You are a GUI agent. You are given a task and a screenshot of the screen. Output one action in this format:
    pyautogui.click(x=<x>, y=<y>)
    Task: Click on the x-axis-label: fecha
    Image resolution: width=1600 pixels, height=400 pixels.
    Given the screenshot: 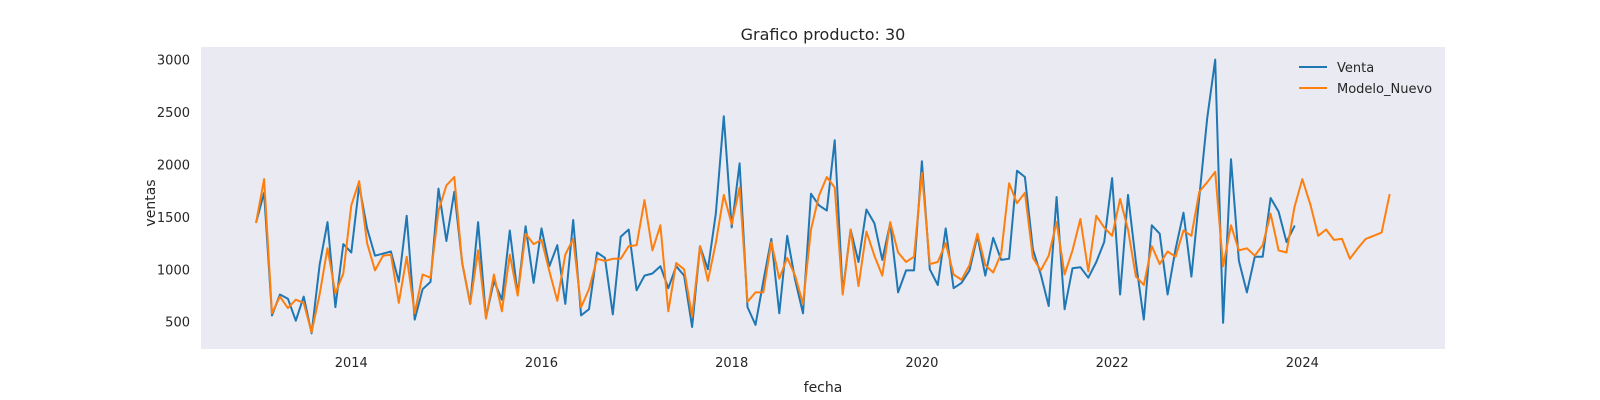 What is the action you would take?
    pyautogui.click(x=823, y=388)
    